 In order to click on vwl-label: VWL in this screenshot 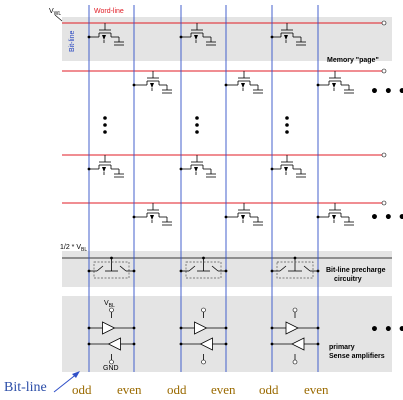, I will do `click(55, 12)`.